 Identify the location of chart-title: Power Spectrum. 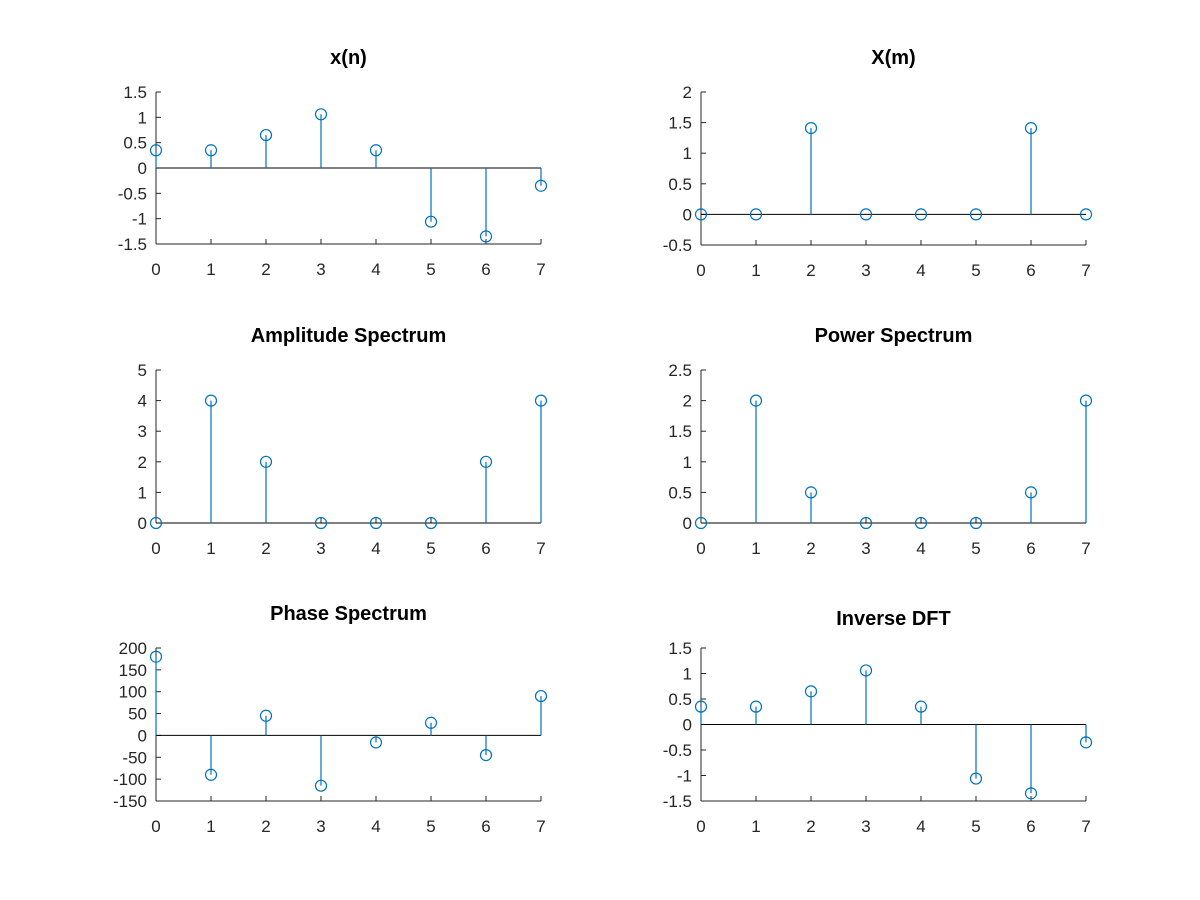
(894, 336).